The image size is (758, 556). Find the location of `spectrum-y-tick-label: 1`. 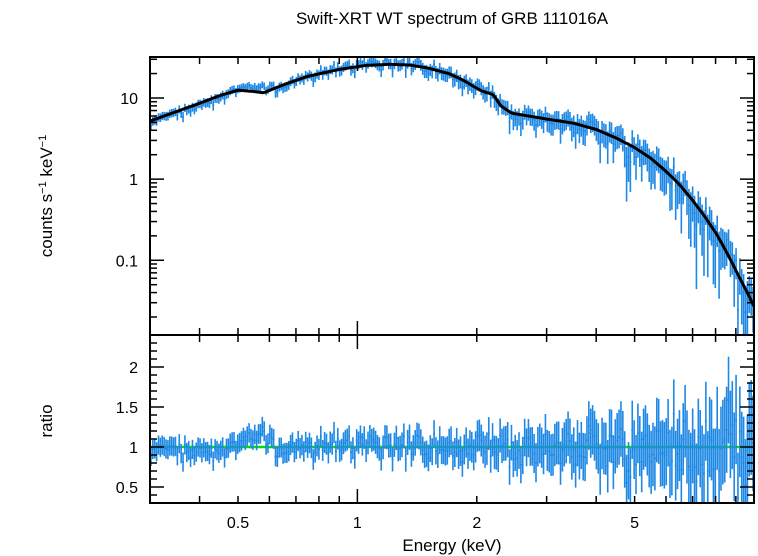

spectrum-y-tick-label: 1 is located at coordinates (133, 180).